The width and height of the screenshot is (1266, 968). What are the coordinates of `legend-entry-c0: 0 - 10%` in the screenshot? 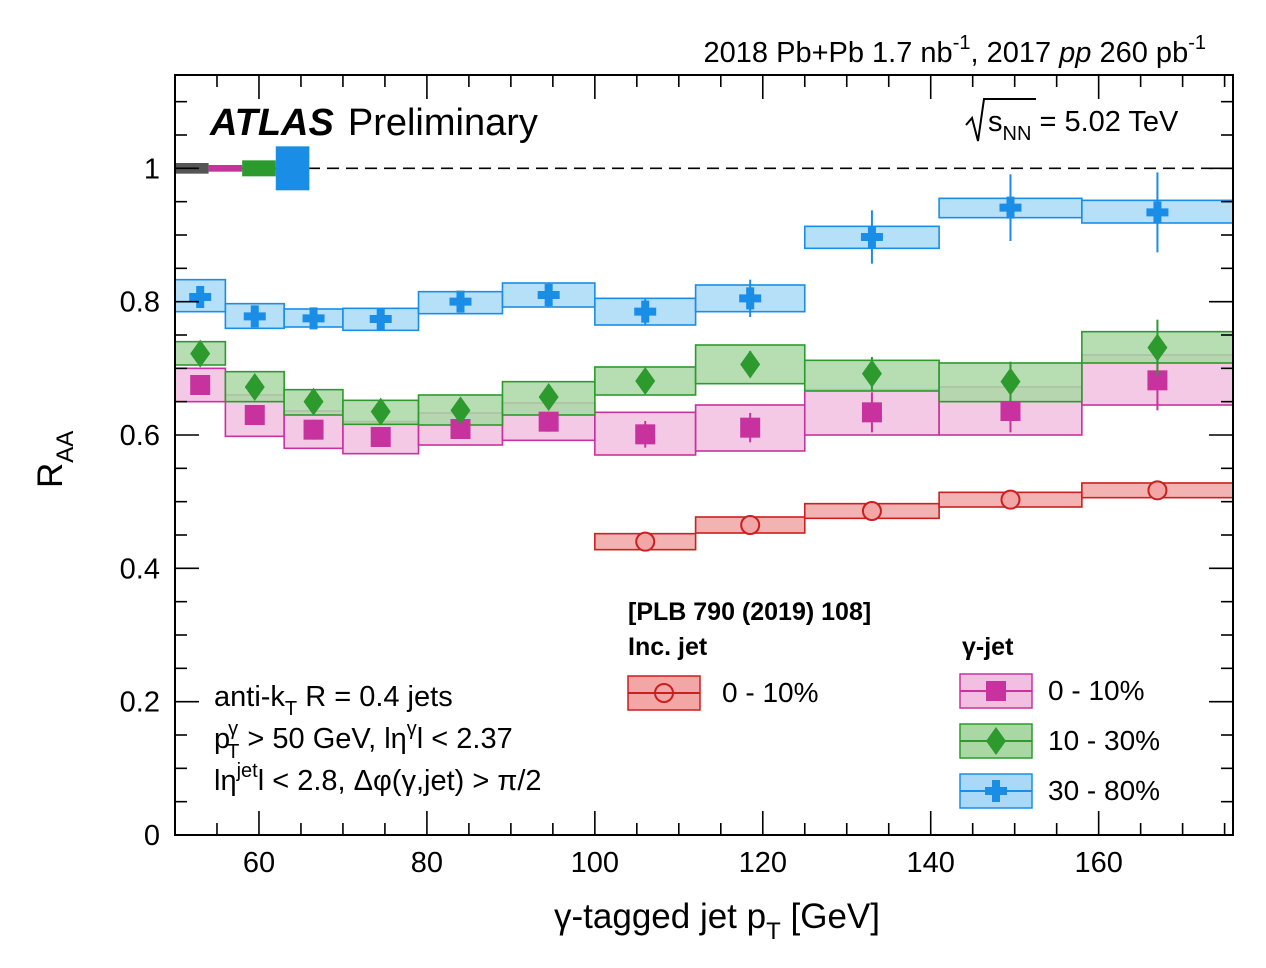 It's located at (1052, 691).